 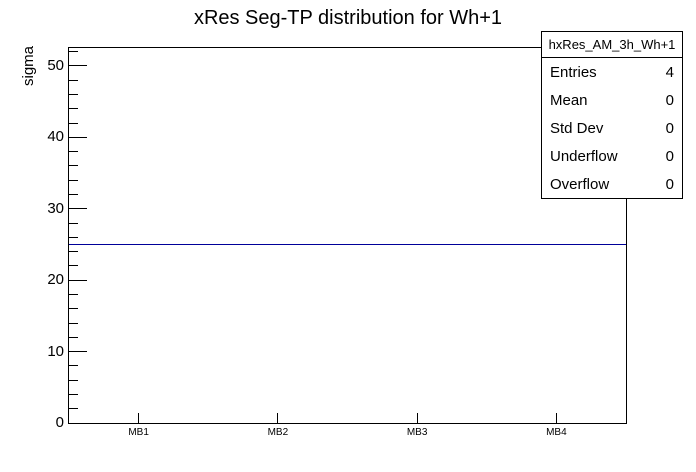 I want to click on stats-row-mean: Mean 0, so click(x=612, y=100).